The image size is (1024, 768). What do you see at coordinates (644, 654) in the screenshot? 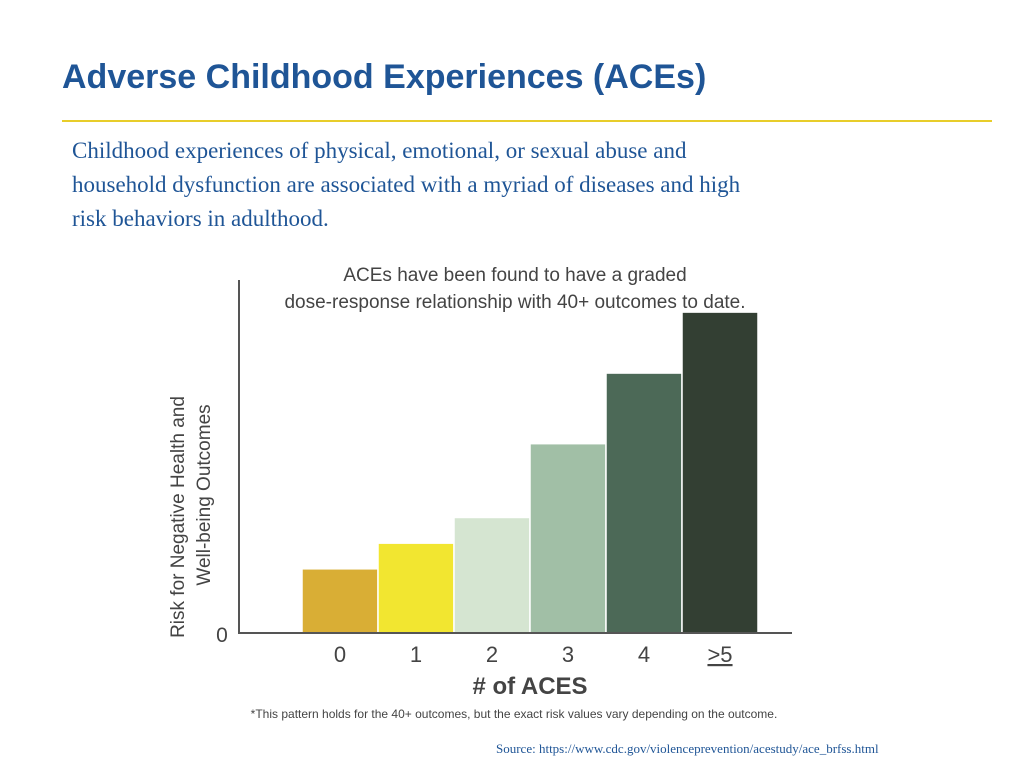
I see `x-tick-label-4: 4` at bounding box center [644, 654].